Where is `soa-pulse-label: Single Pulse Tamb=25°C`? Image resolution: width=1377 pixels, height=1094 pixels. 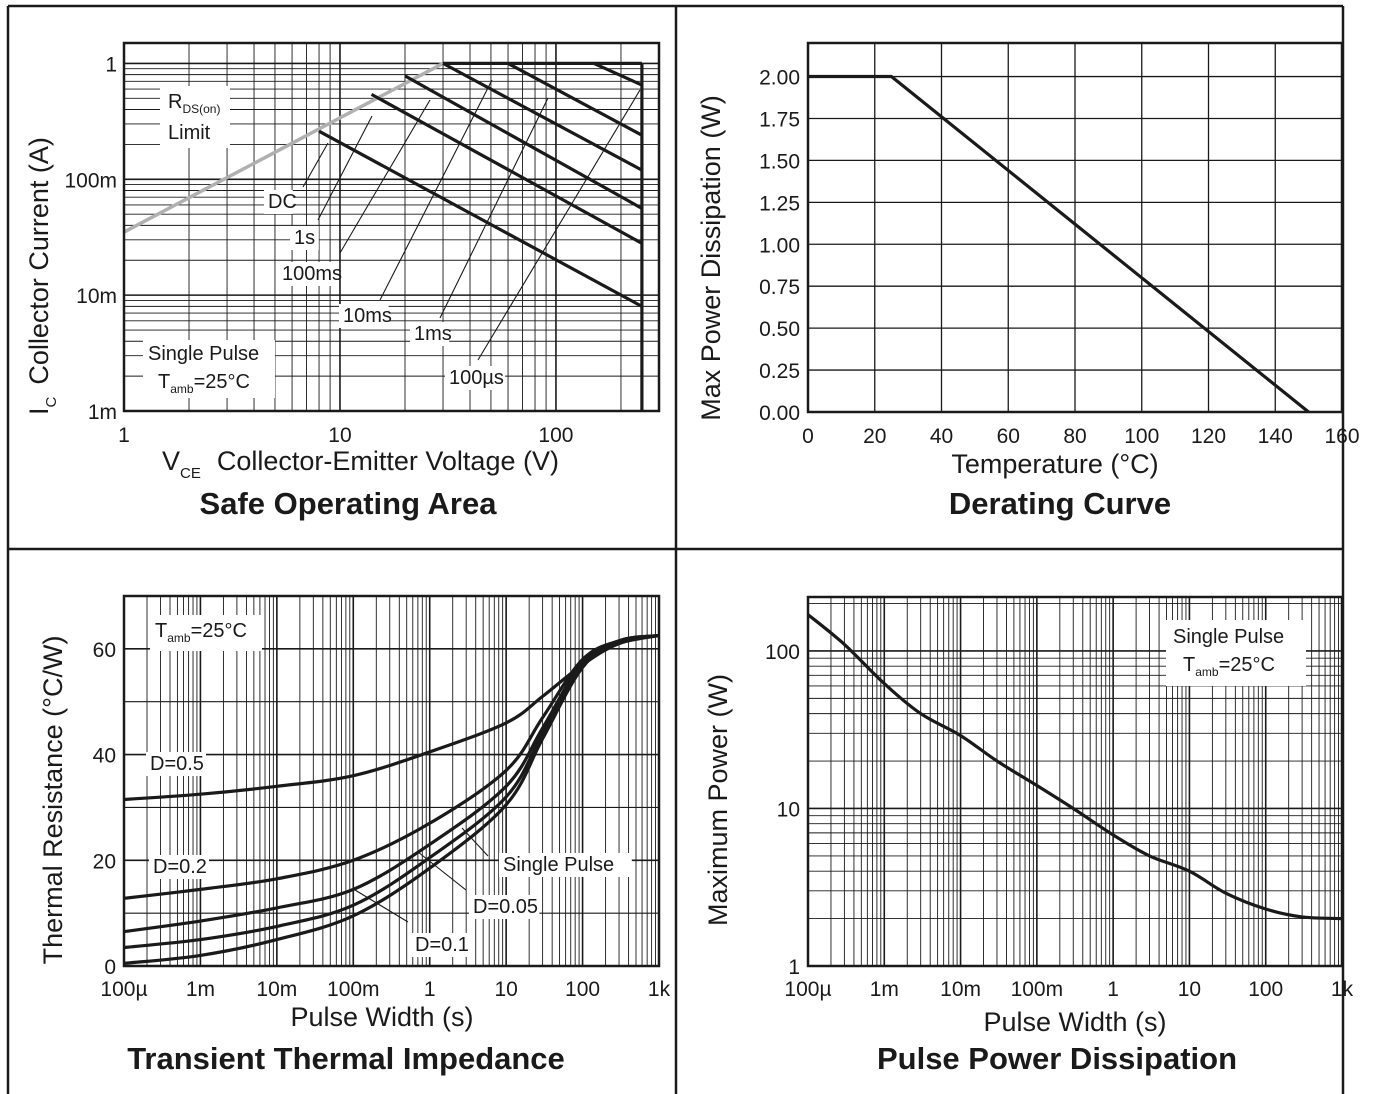 soa-pulse-label: Single Pulse Tamb=25°C is located at coordinates (209, 369).